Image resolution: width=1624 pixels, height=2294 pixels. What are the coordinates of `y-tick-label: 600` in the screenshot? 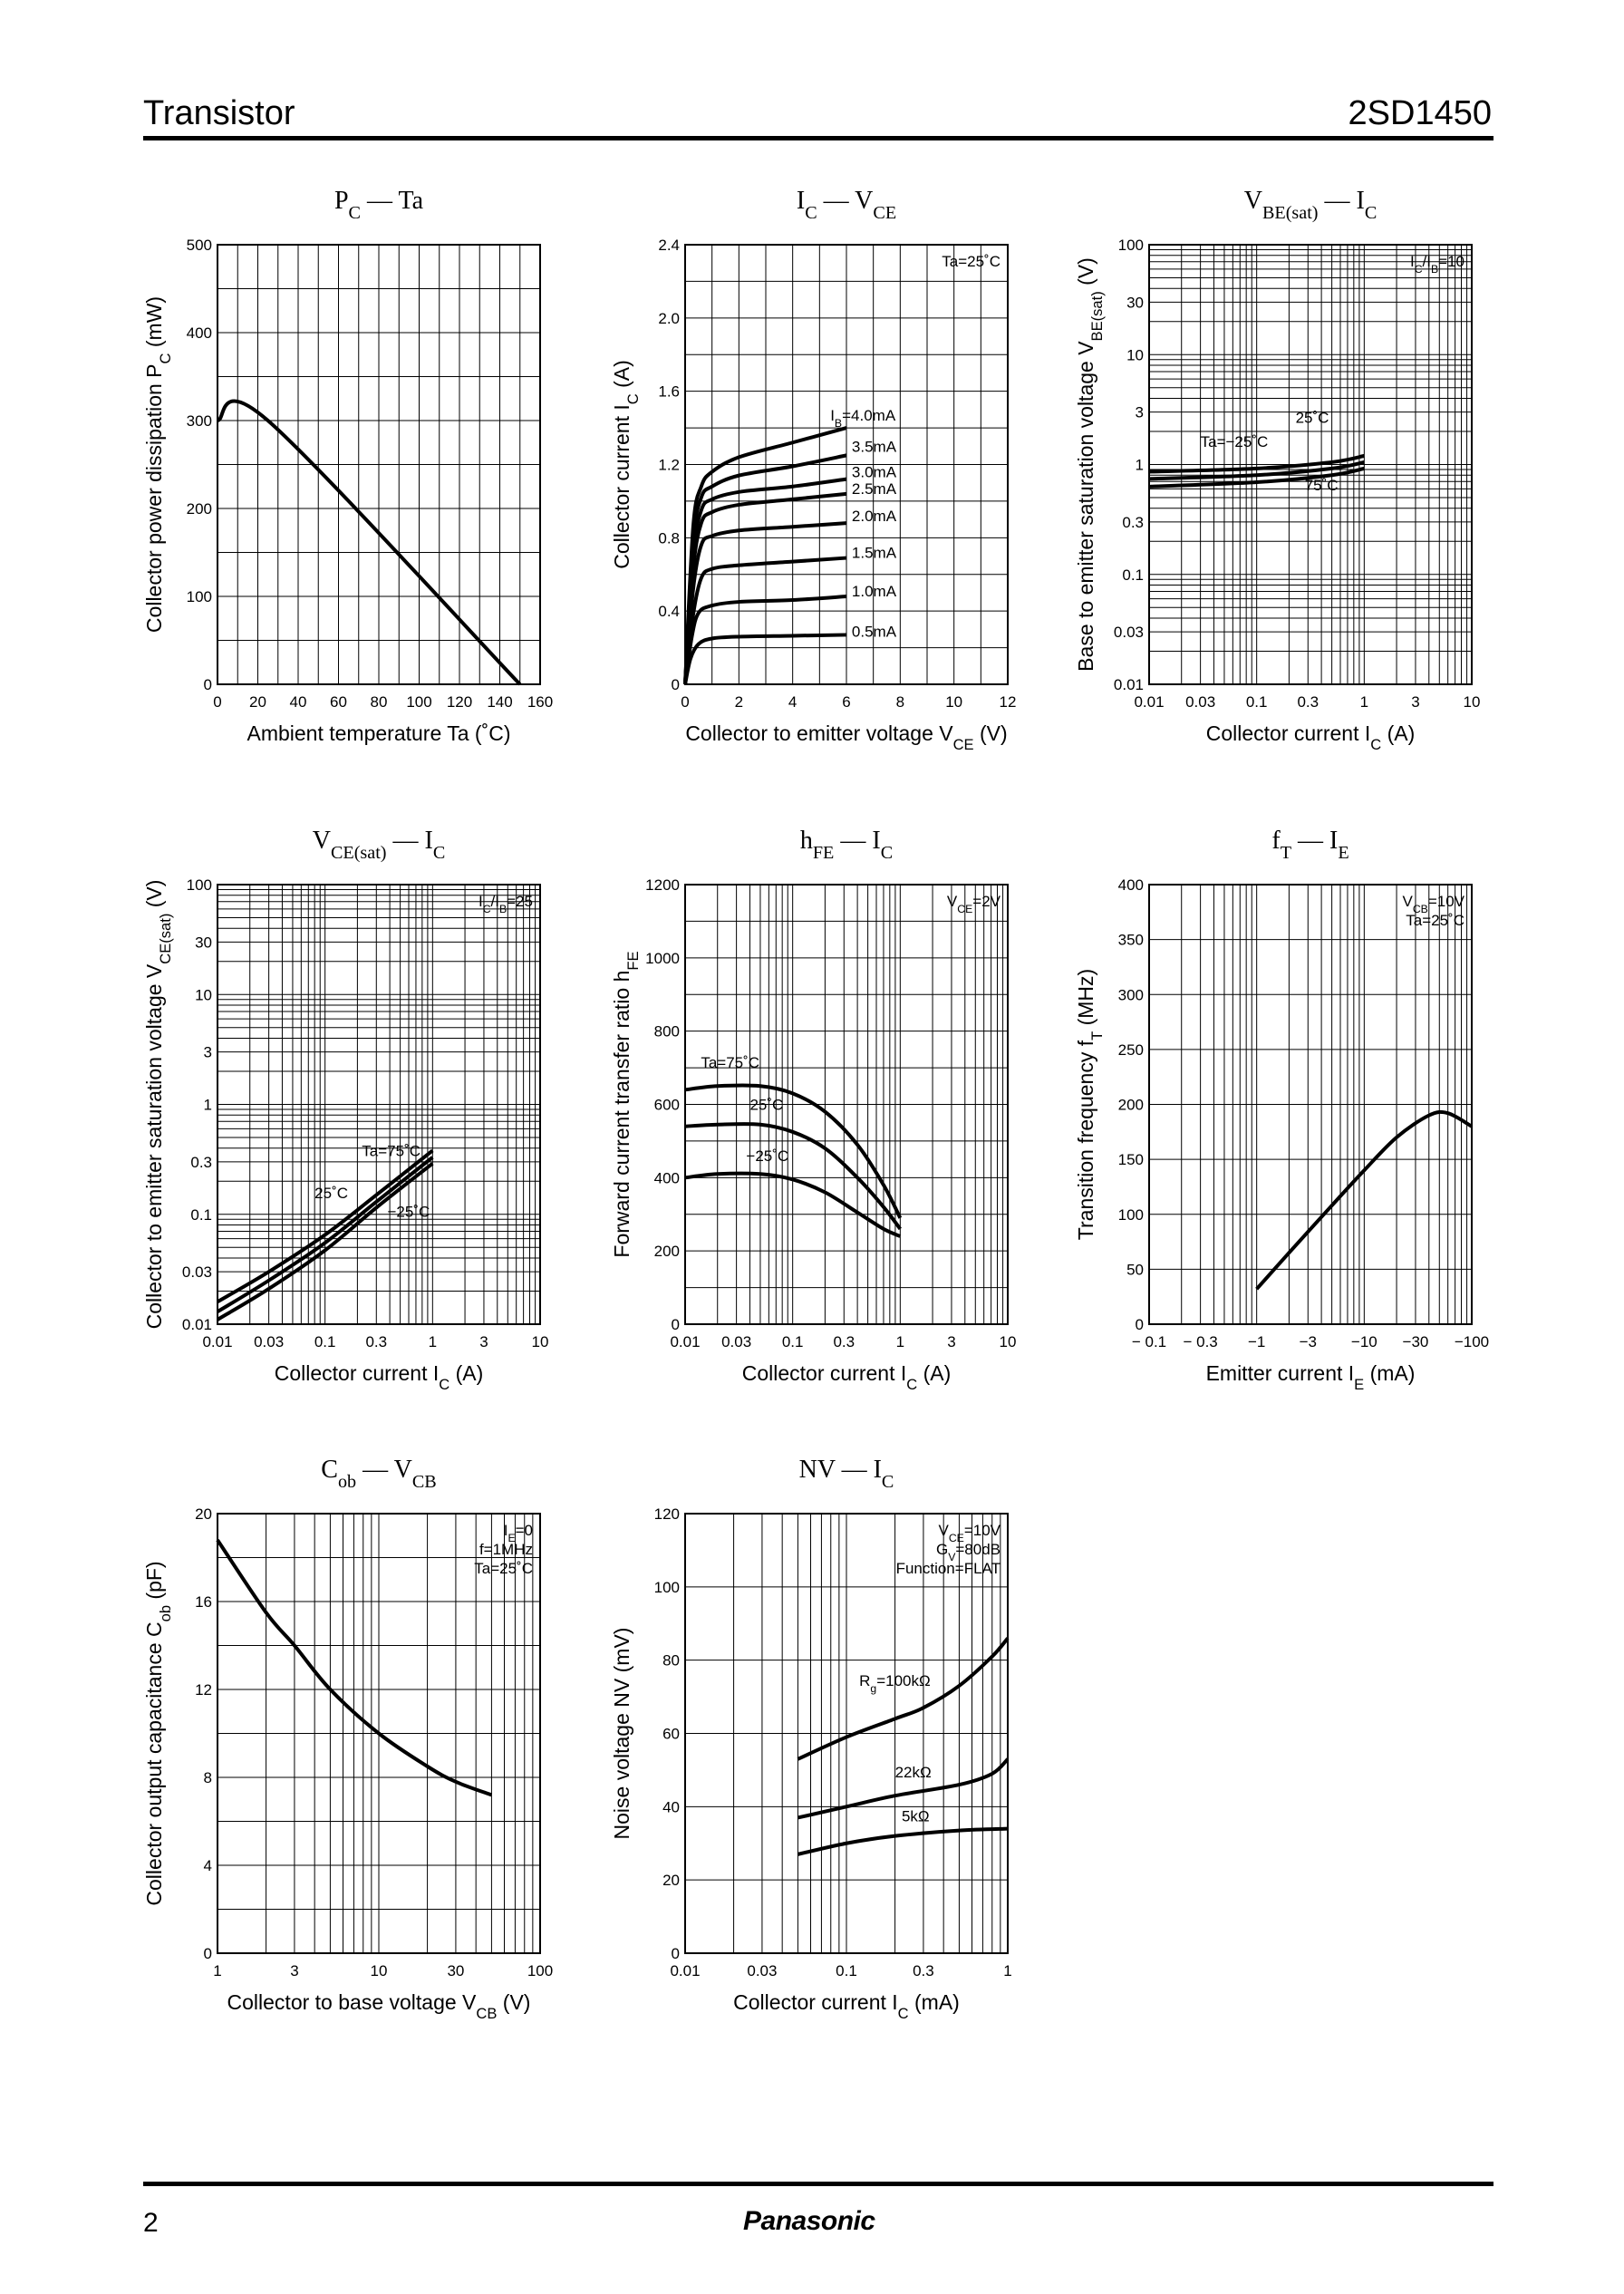 It's located at (667, 1105).